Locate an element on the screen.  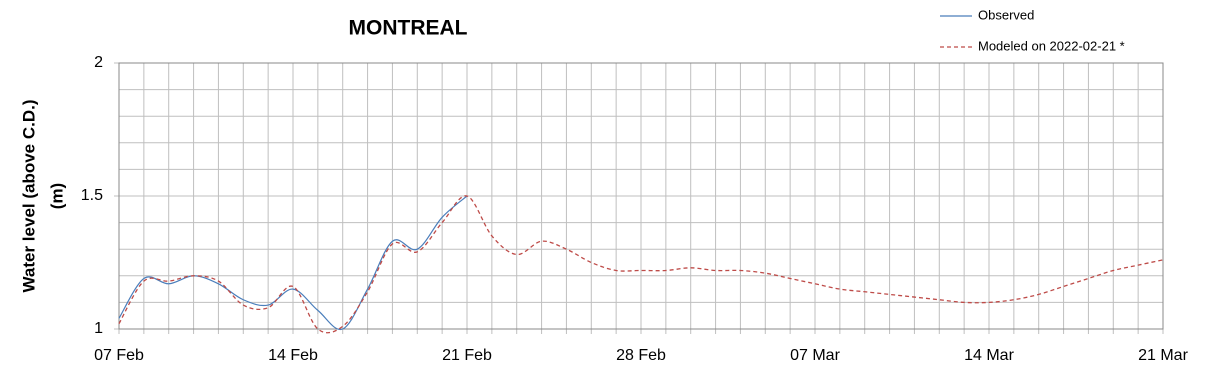
x-tick-label: 21 Feb is located at coordinates (467, 355).